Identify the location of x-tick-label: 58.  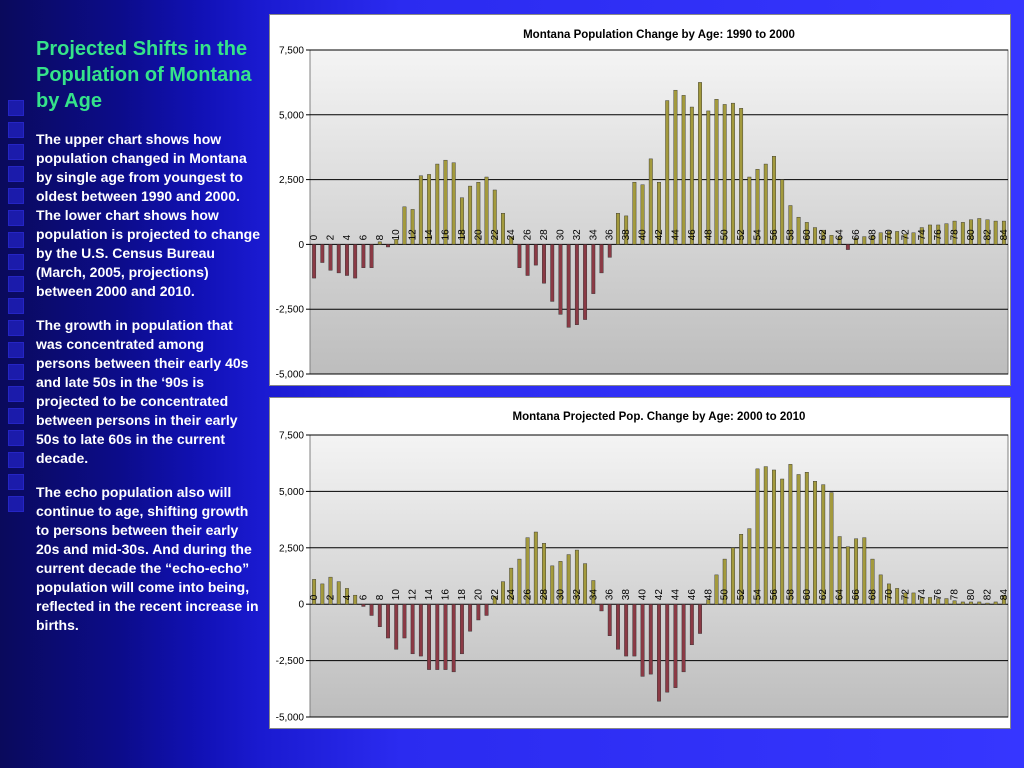
(790, 235).